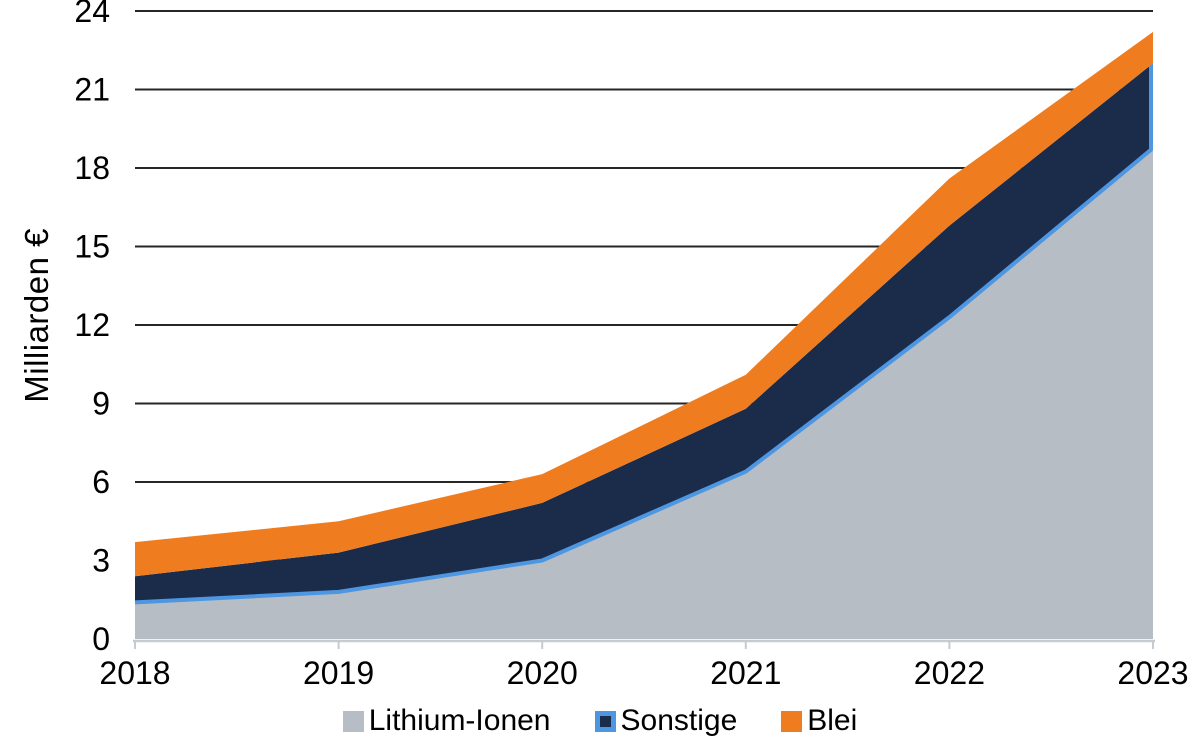  I want to click on x-tick-label: 2021, so click(745, 673).